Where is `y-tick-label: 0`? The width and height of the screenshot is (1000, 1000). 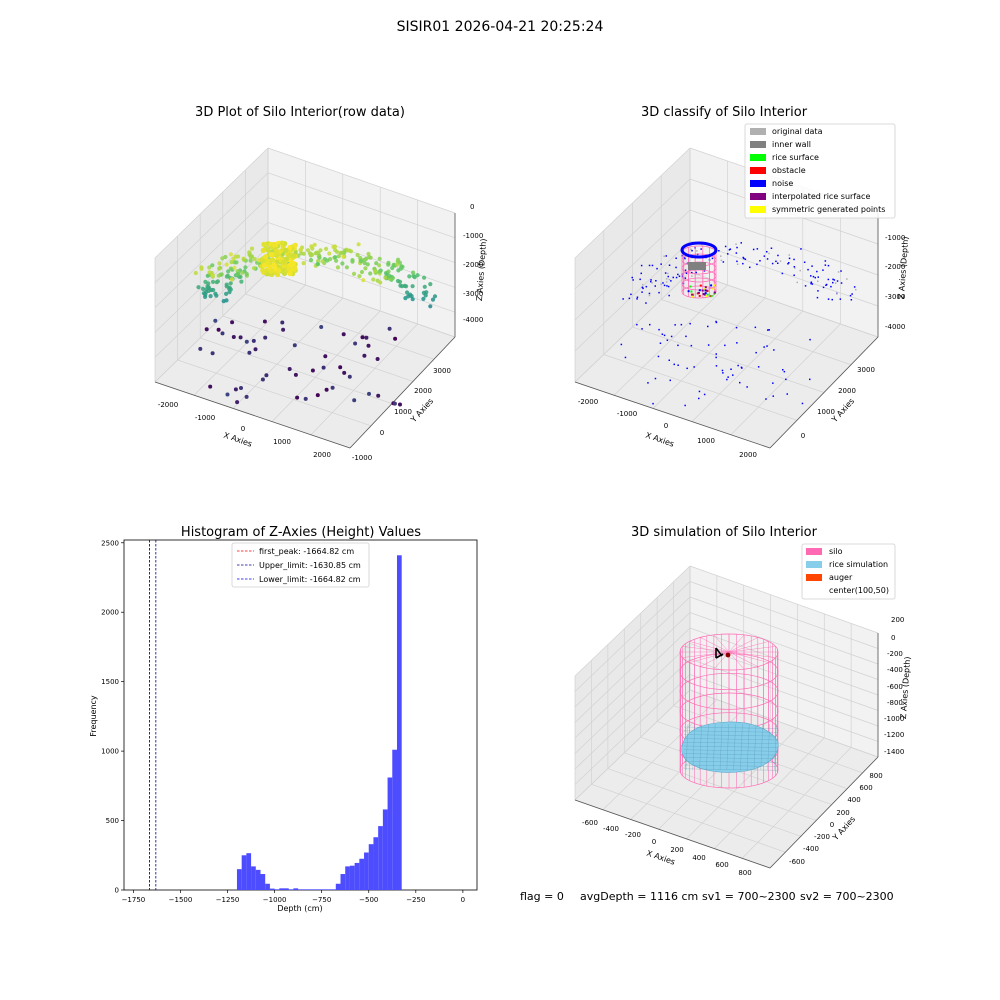
y-tick-label: 0 is located at coordinates (117, 891).